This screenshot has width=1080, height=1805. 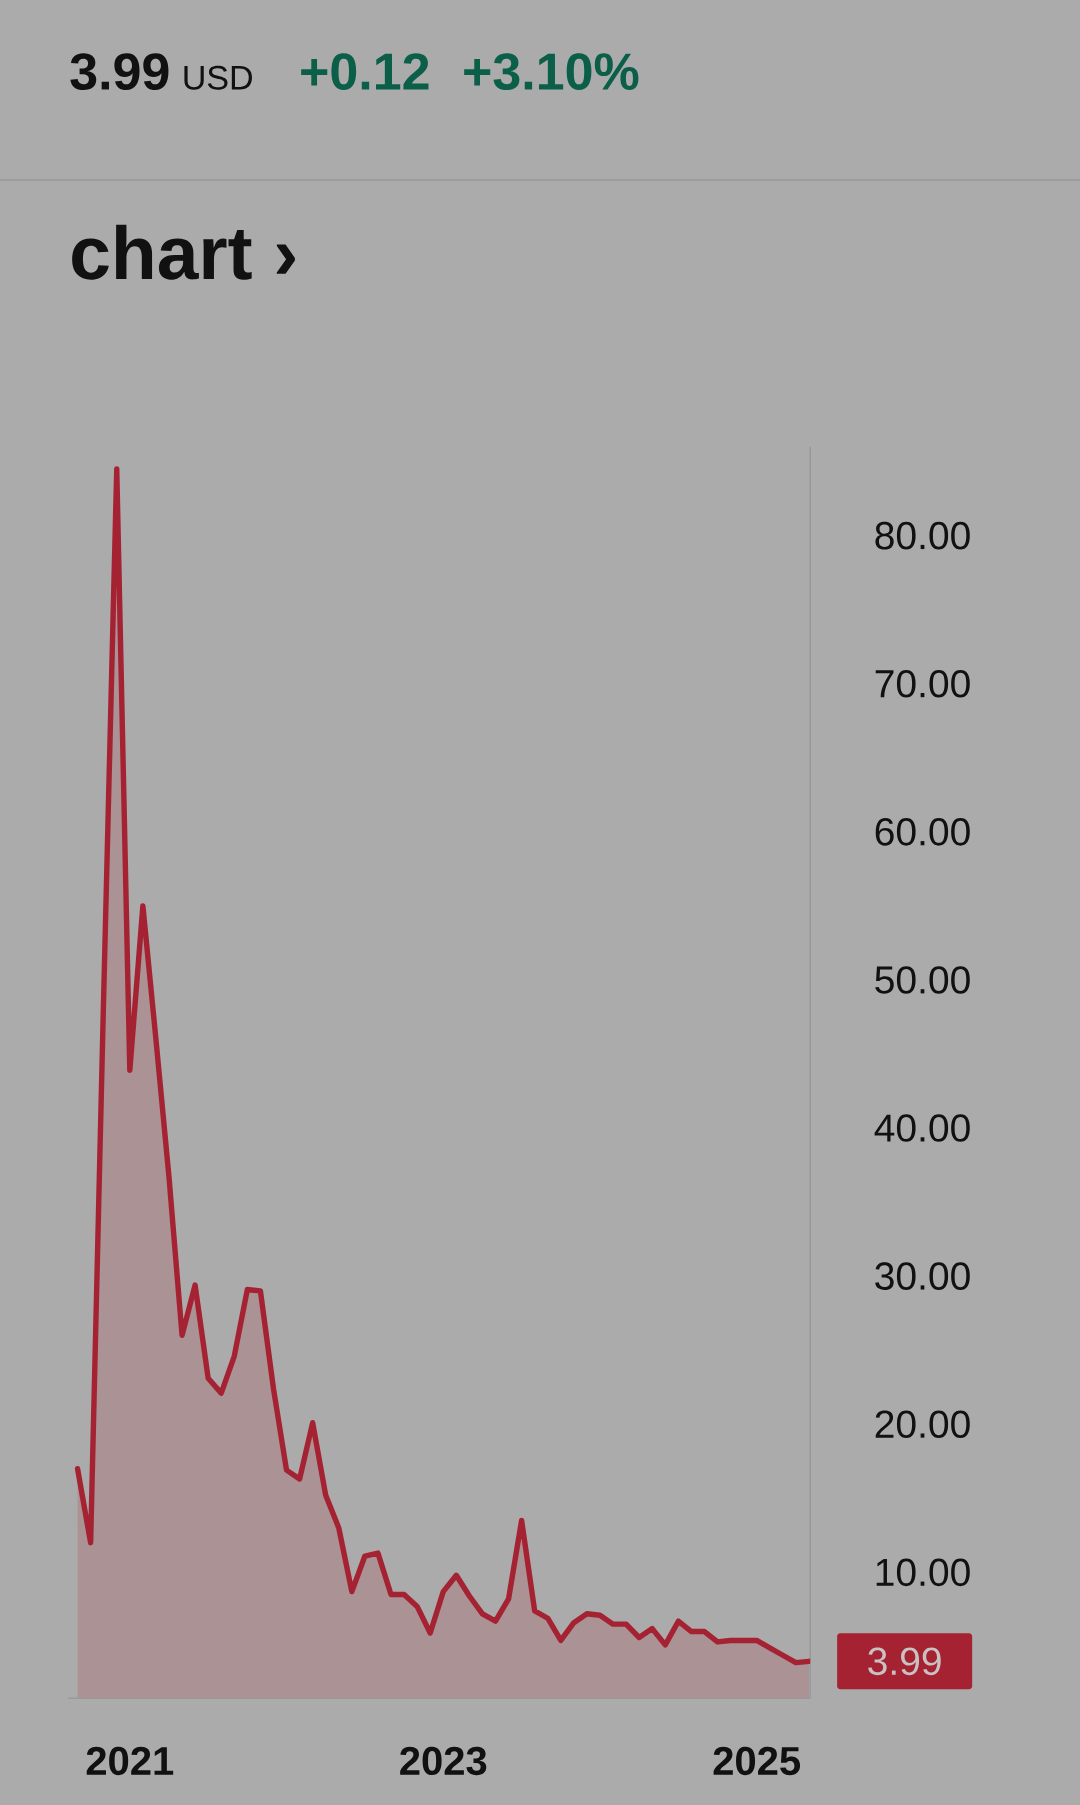 I want to click on x-tick-label: 2021, so click(x=130, y=1761).